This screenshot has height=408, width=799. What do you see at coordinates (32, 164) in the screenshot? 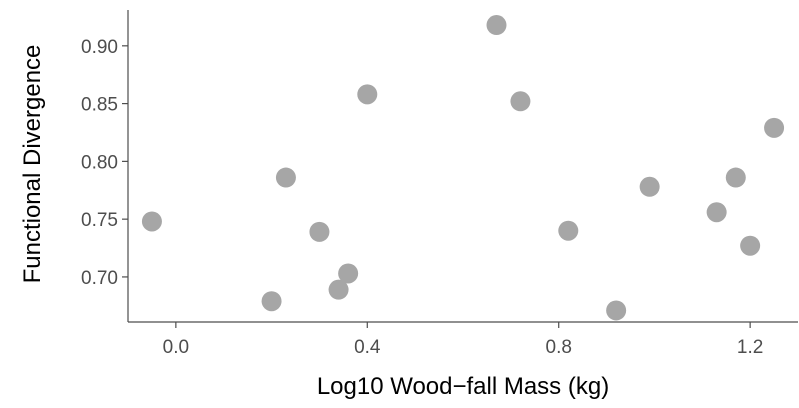
I see `y-axis-title: Functional Divergence` at bounding box center [32, 164].